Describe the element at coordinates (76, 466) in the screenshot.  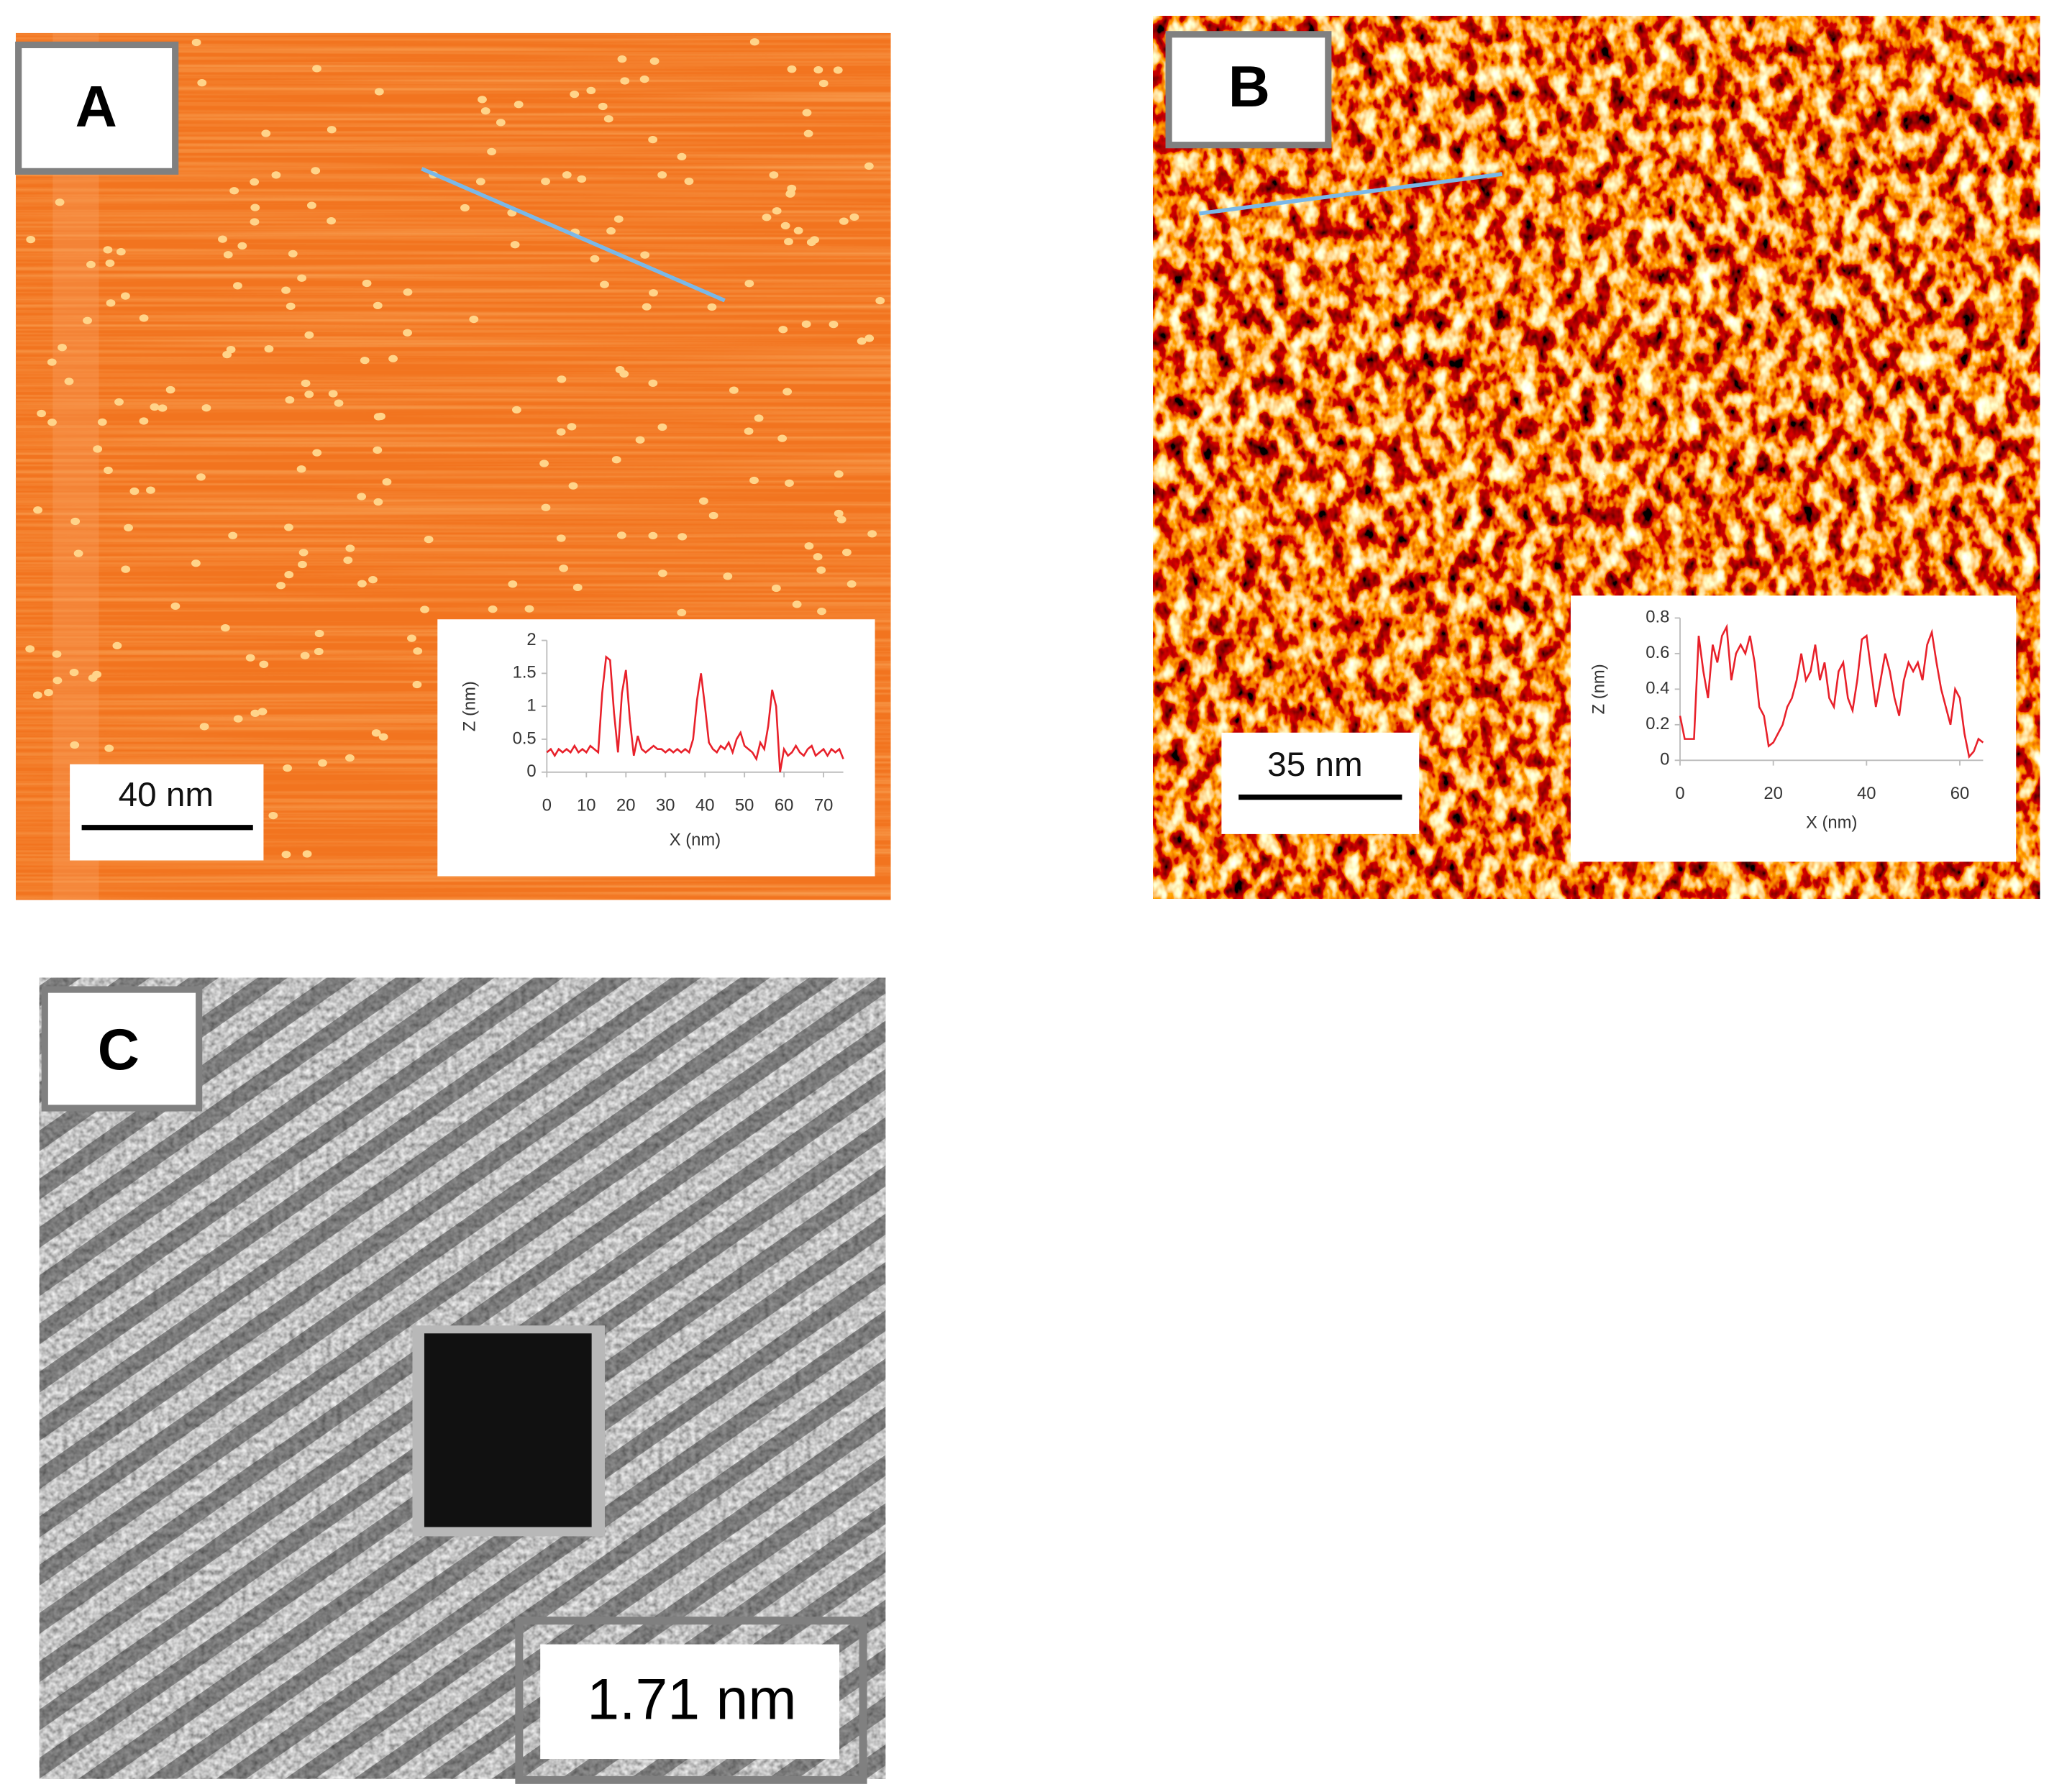
I see `afm-edge` at that location.